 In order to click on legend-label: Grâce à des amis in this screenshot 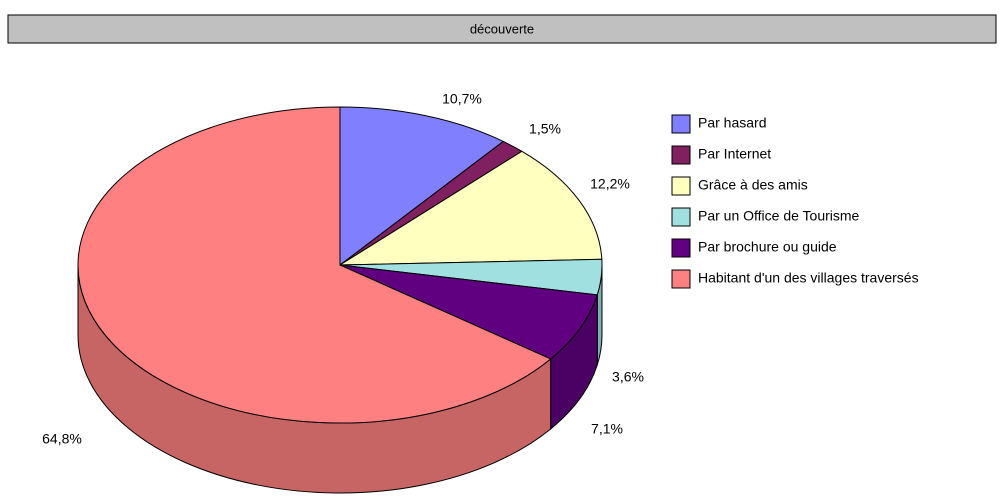, I will do `click(753, 185)`.